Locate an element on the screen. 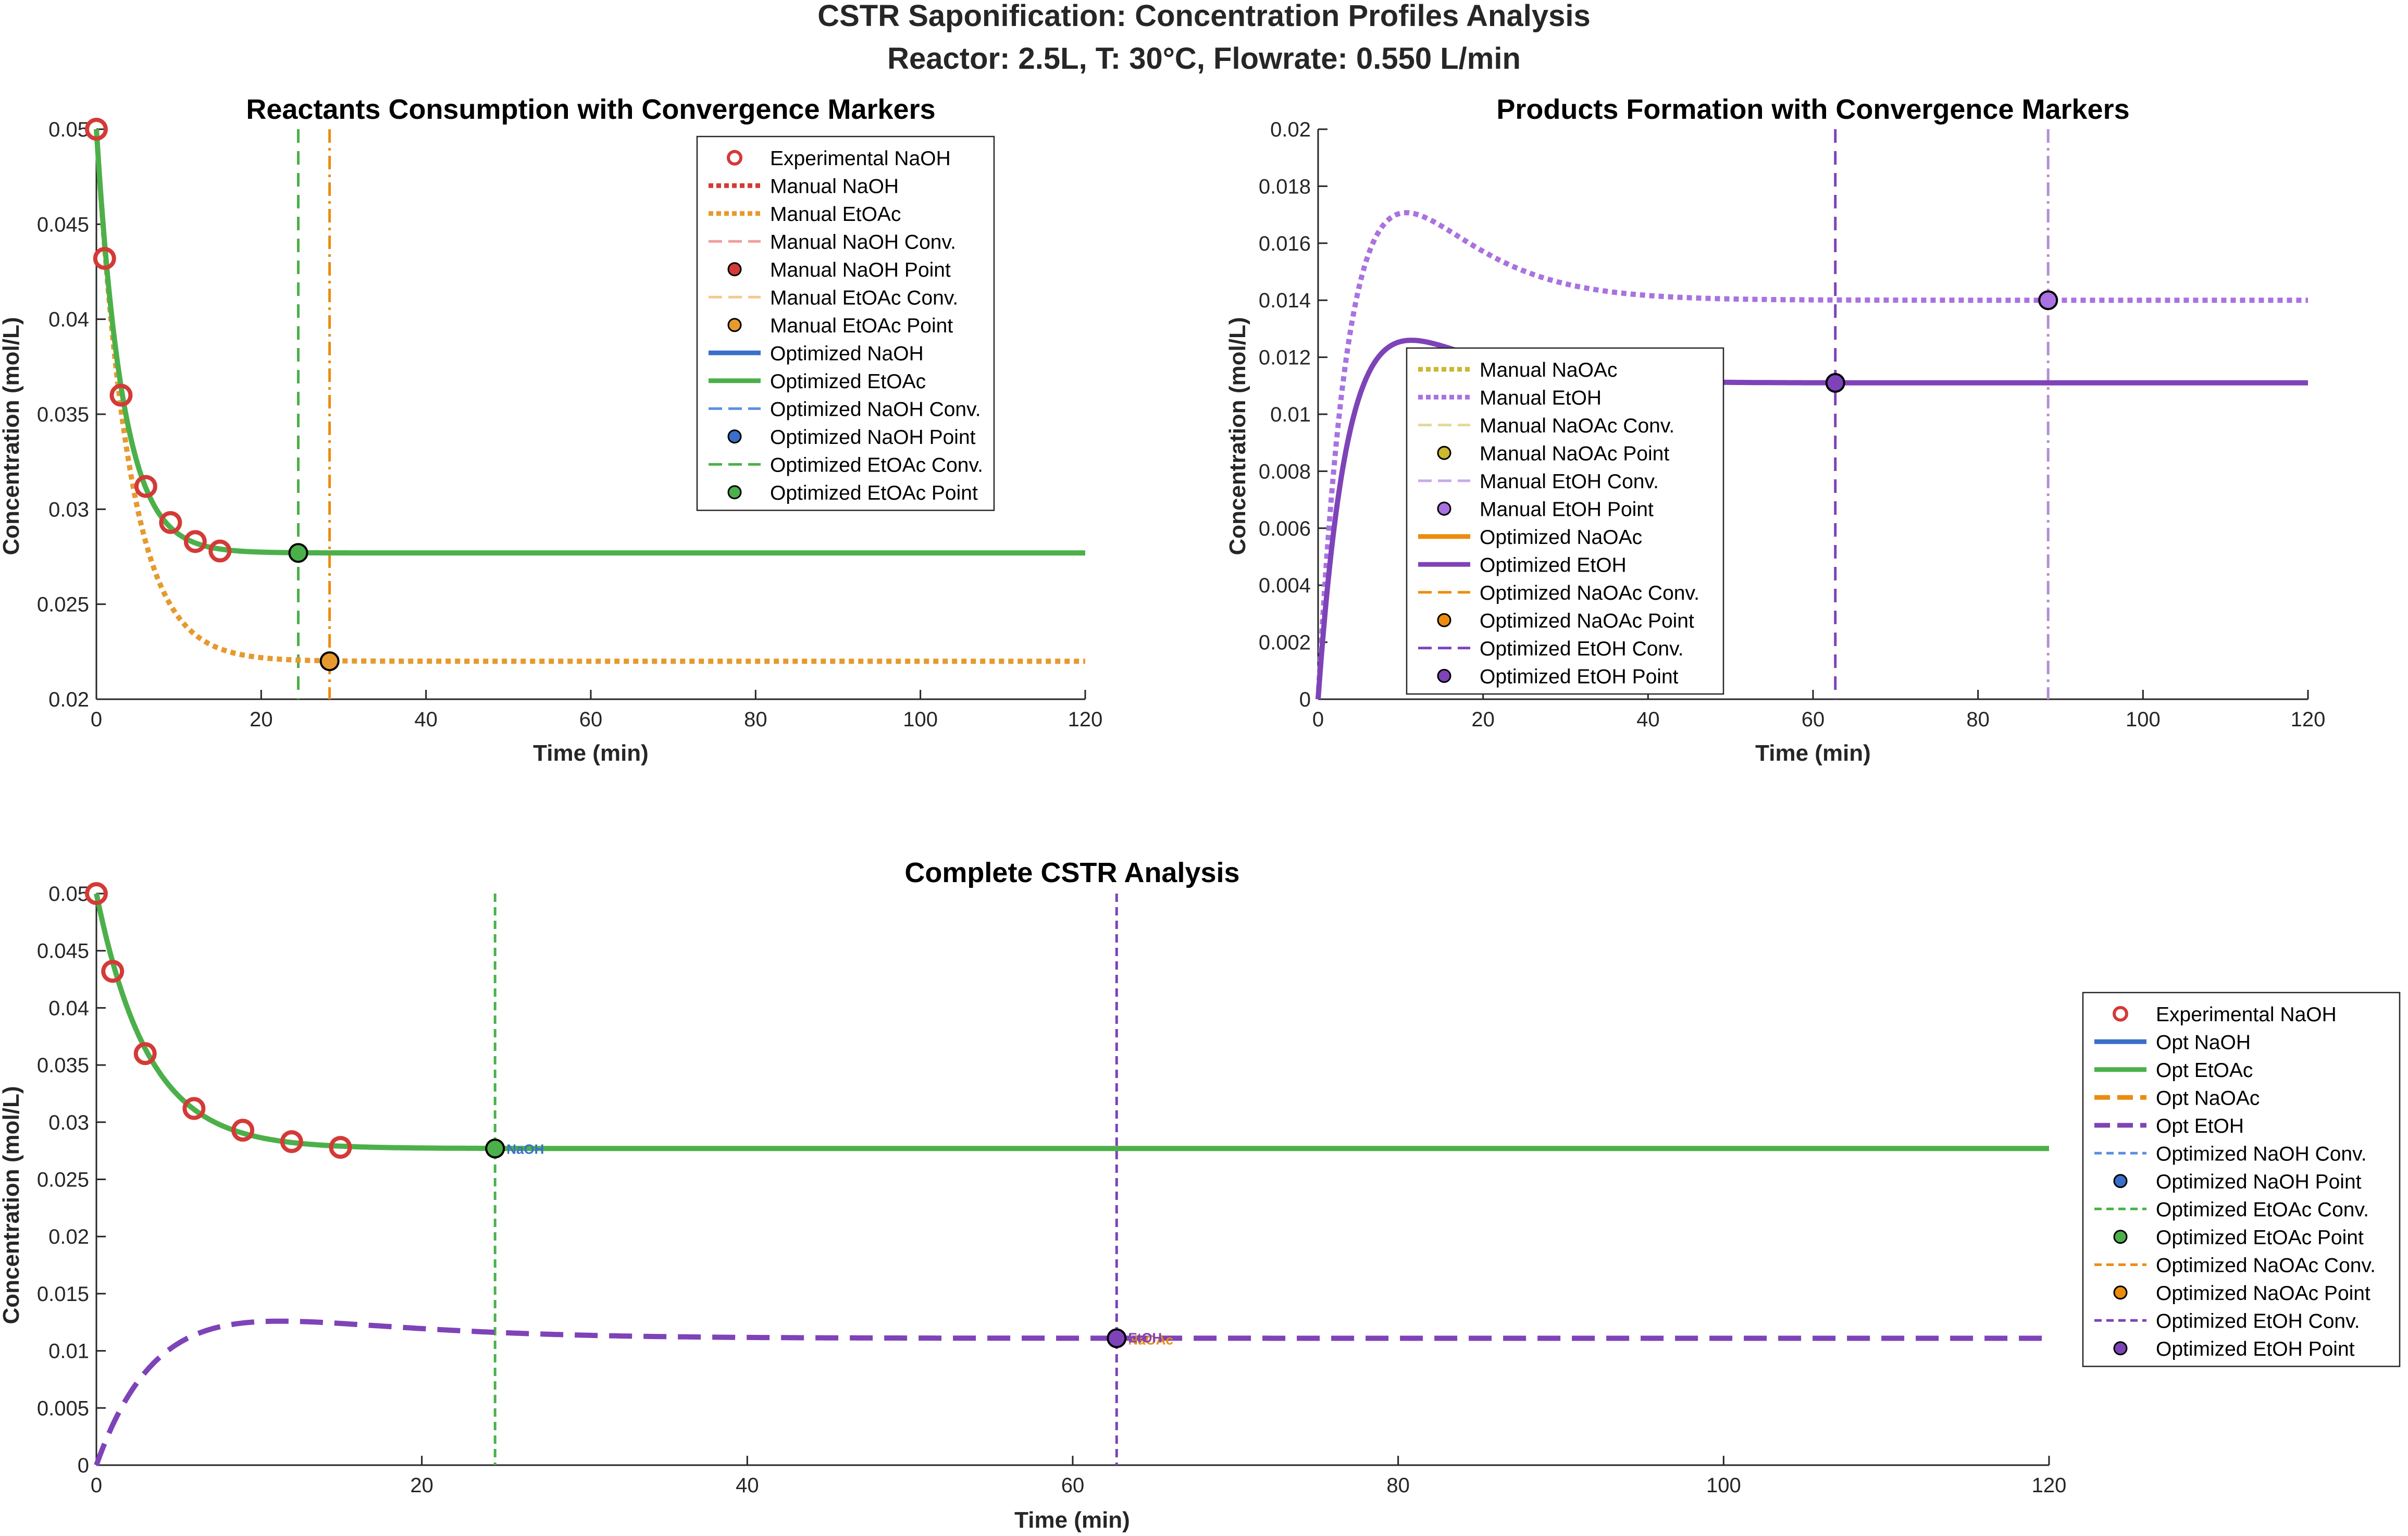  legend-entry: Manual EtOH Point is located at coordinates (1567, 509).